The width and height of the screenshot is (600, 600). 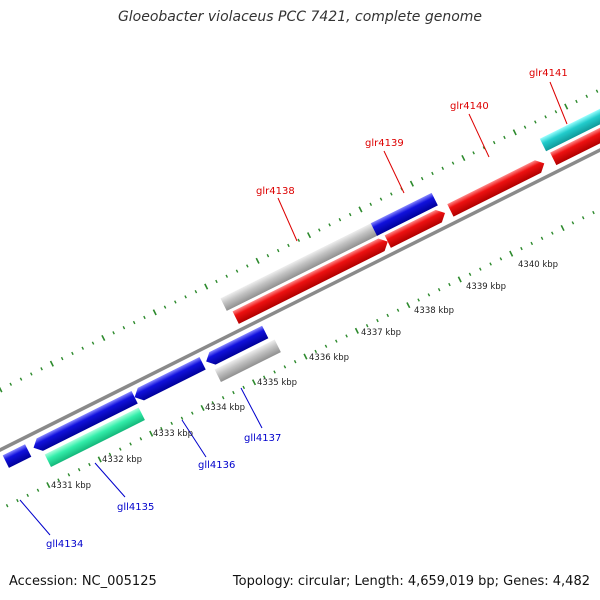 What do you see at coordinates (414, 228) in the screenshot?
I see `gene-glr4139-arrow` at bounding box center [414, 228].